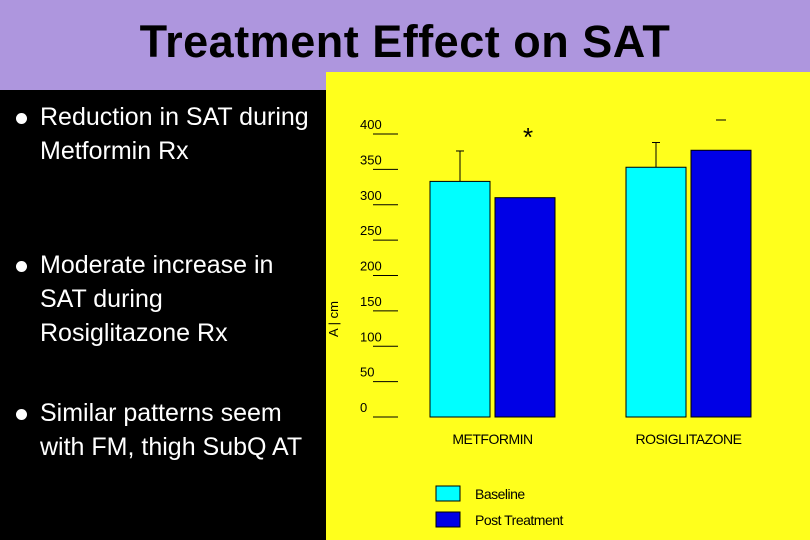  What do you see at coordinates (371, 266) in the screenshot?
I see `y-tick-label: 200` at bounding box center [371, 266].